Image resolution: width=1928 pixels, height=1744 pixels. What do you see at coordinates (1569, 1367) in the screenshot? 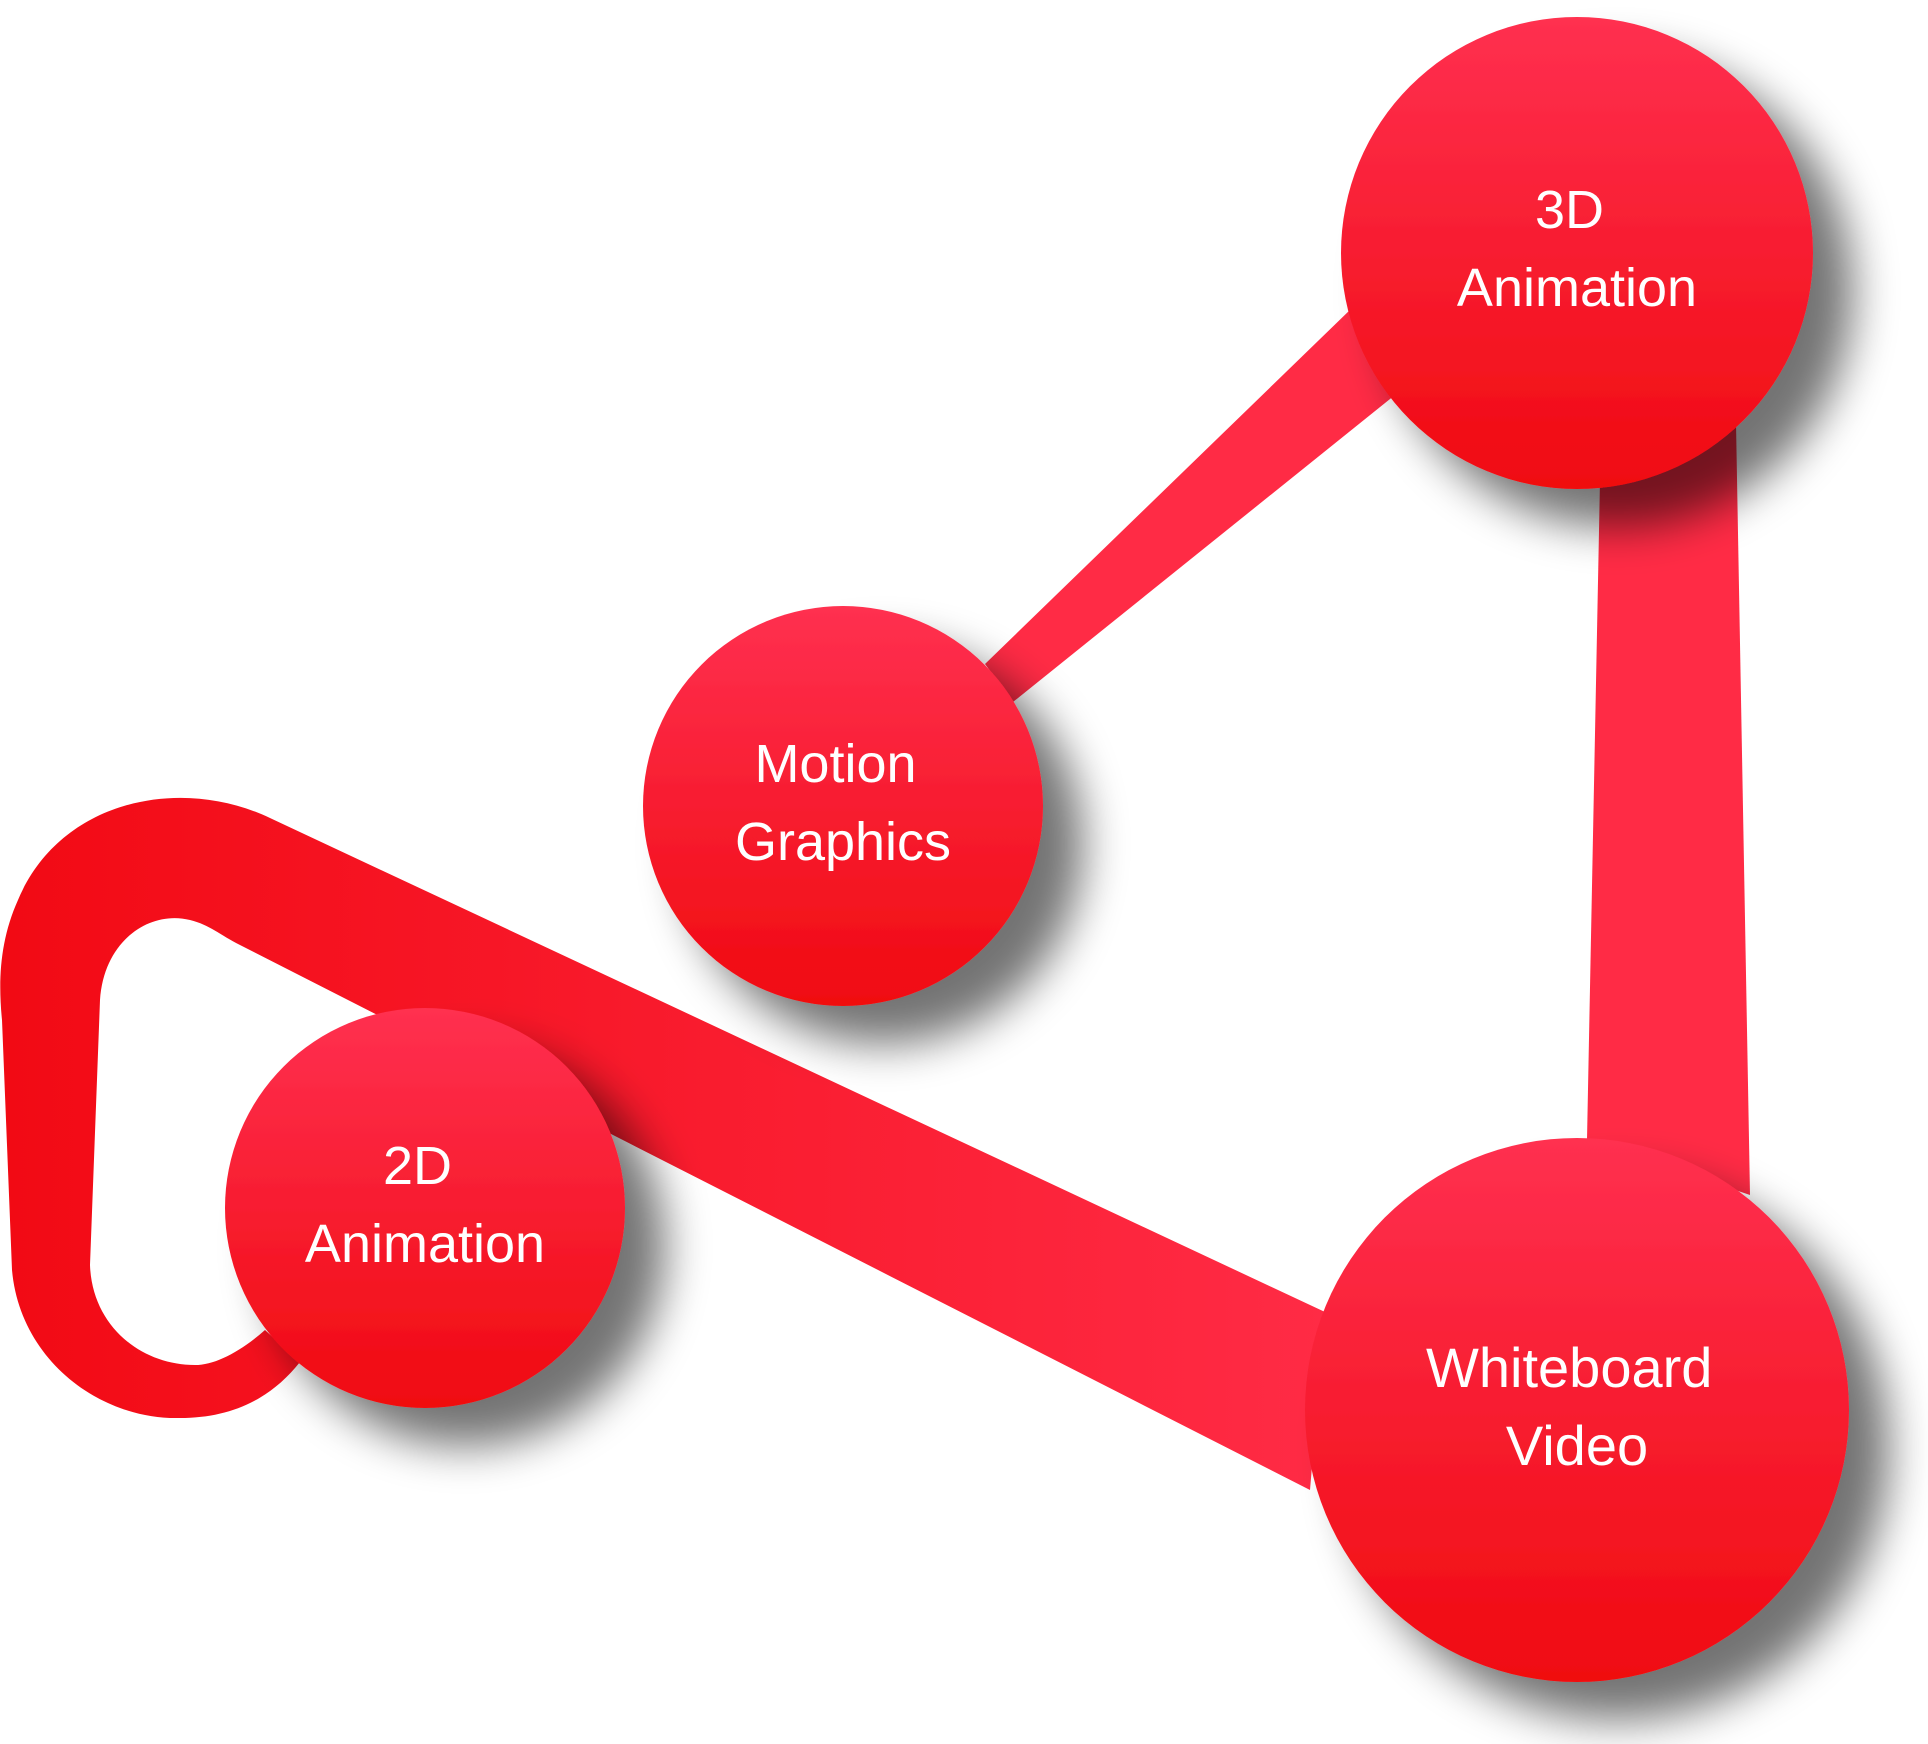
I see `node-whiteboard-video-label-line-1: Whiteboard` at bounding box center [1569, 1367].